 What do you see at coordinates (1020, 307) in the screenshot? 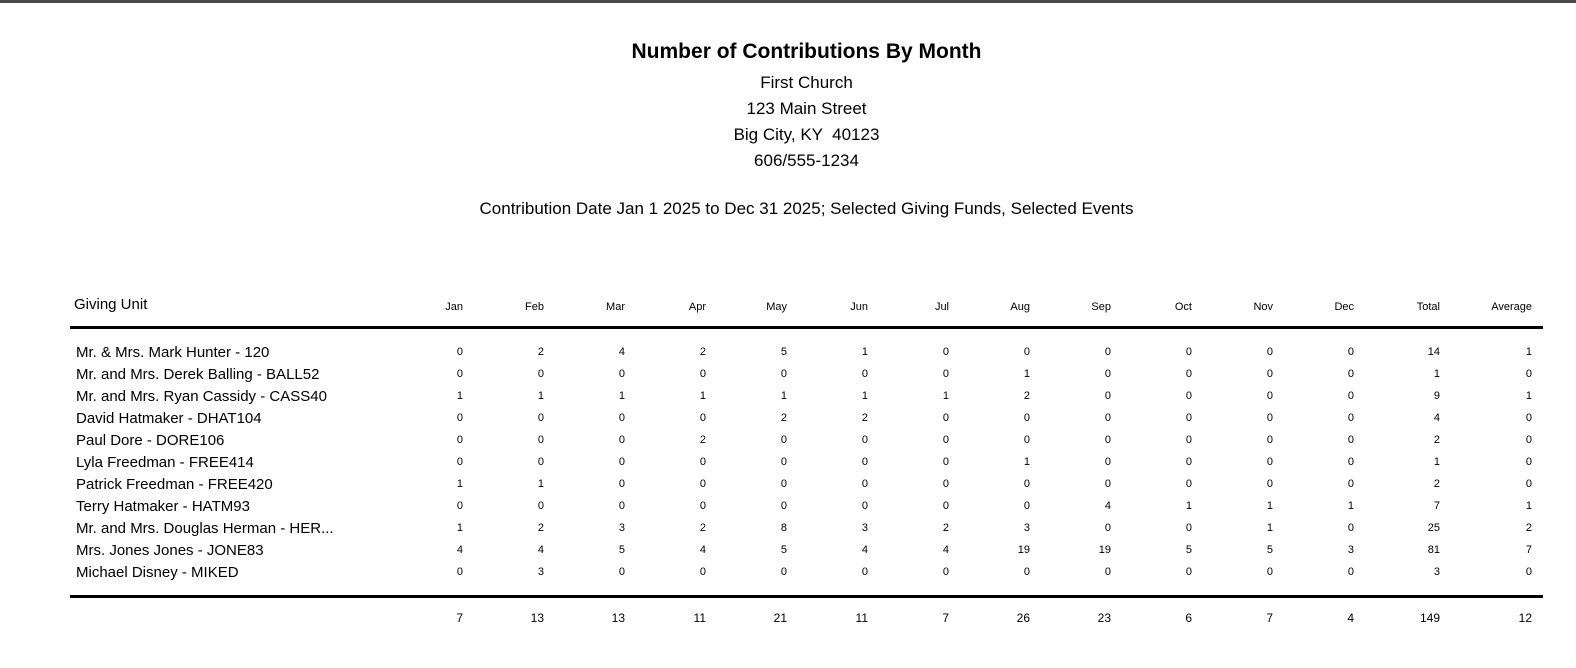
I see `column-header-aug: Aug` at bounding box center [1020, 307].